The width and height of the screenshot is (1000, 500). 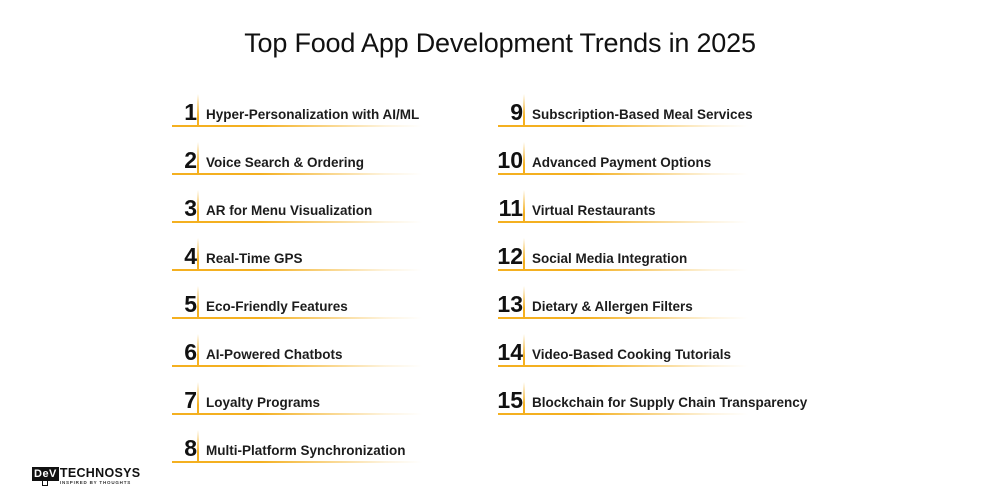 I want to click on list-item: 12 Social Media Integration, so click(x=657, y=262).